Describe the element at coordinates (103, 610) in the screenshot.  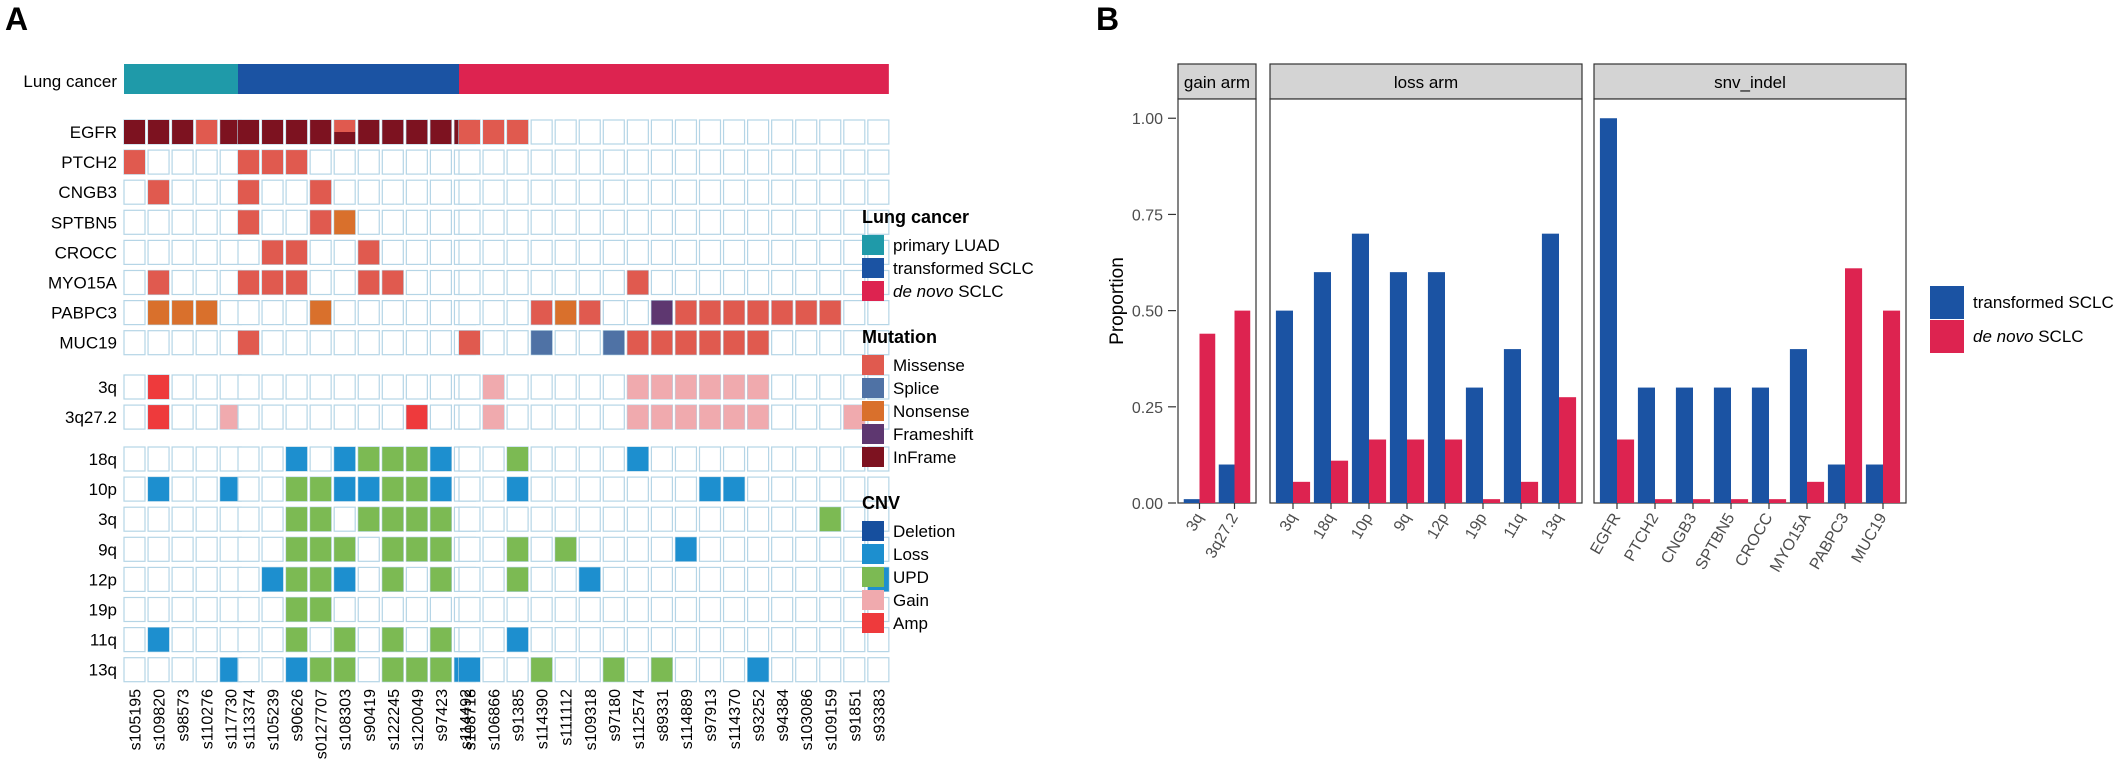
I see `cnv-loss-row-label: 19p` at that location.